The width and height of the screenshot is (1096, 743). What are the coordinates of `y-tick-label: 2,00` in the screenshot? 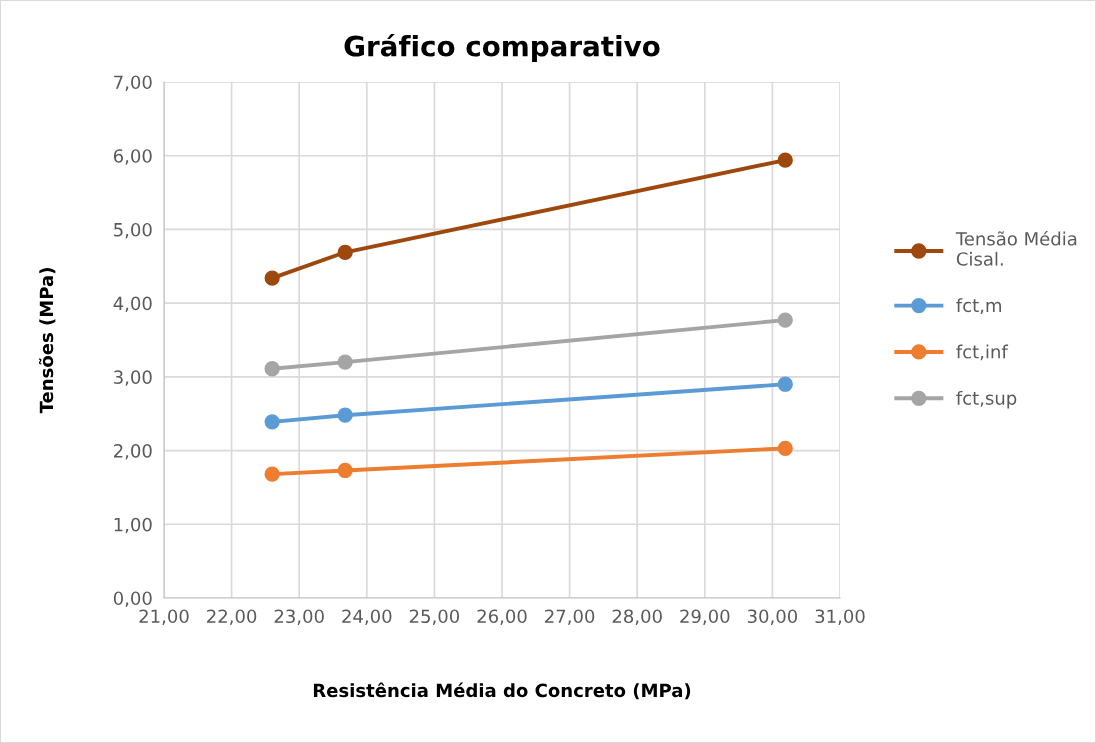 It's located at (133, 452).